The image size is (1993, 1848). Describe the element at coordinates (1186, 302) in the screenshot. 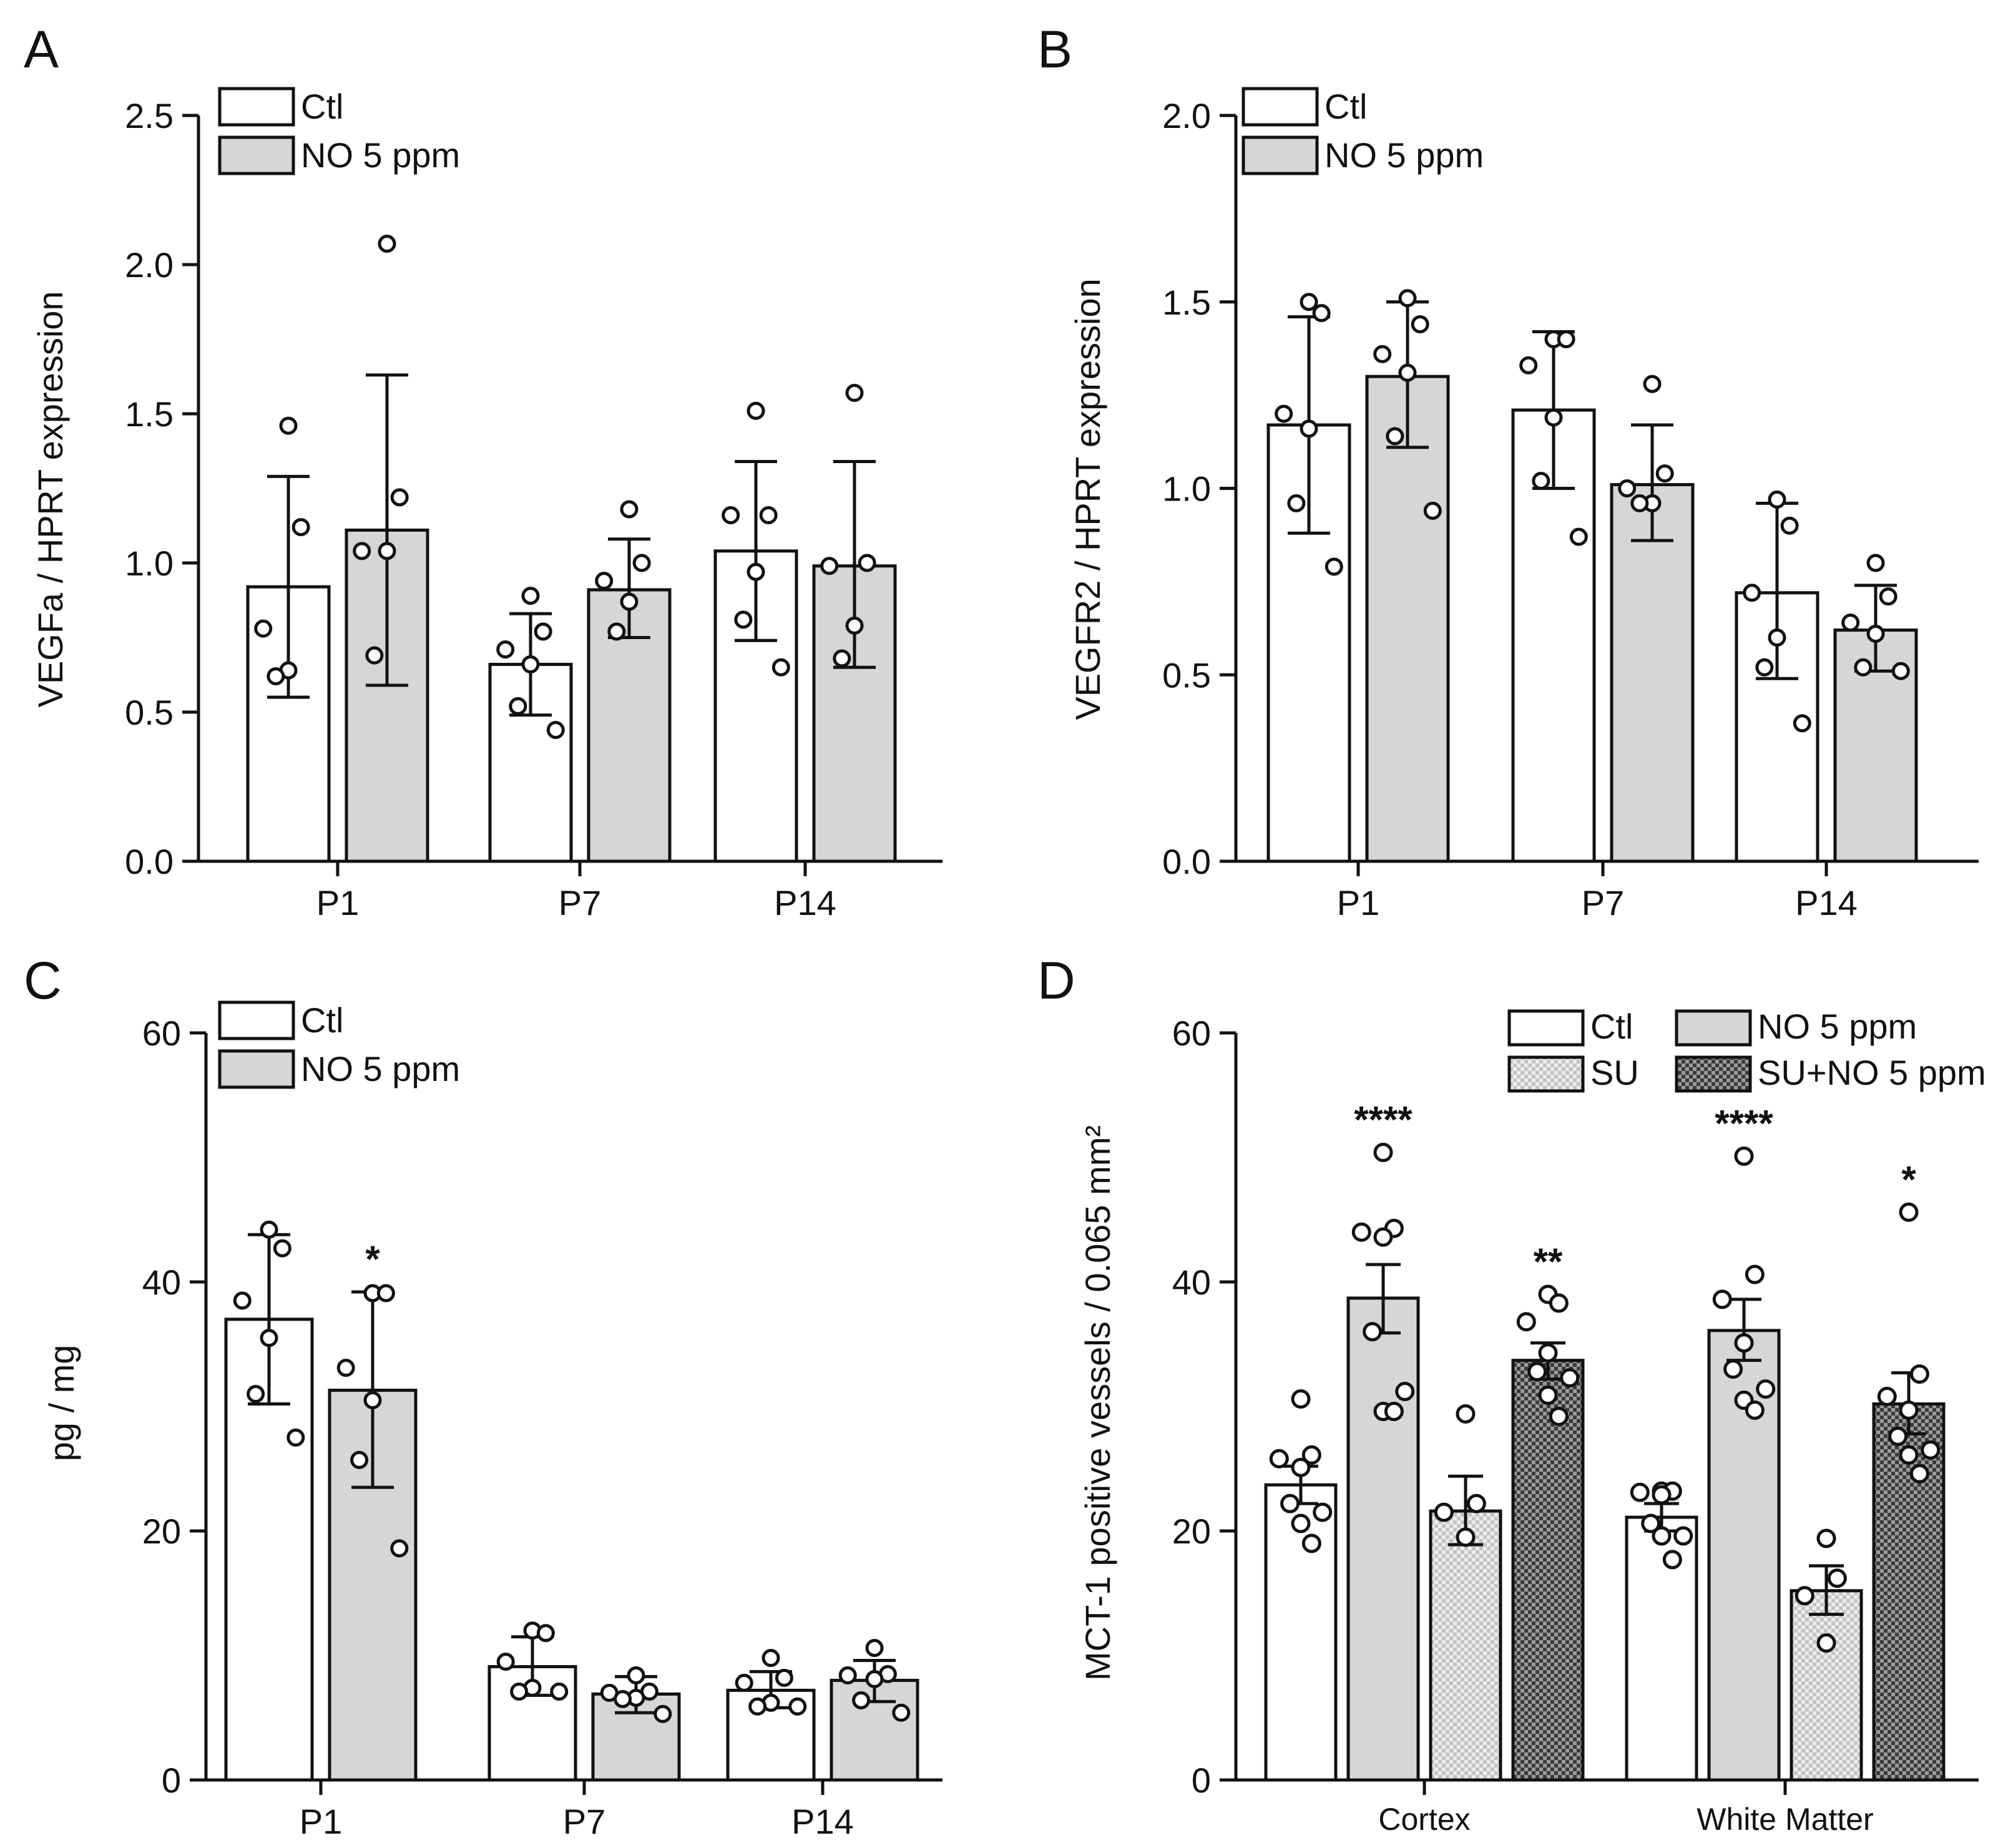

I see `y-tick-label: 1.5` at that location.